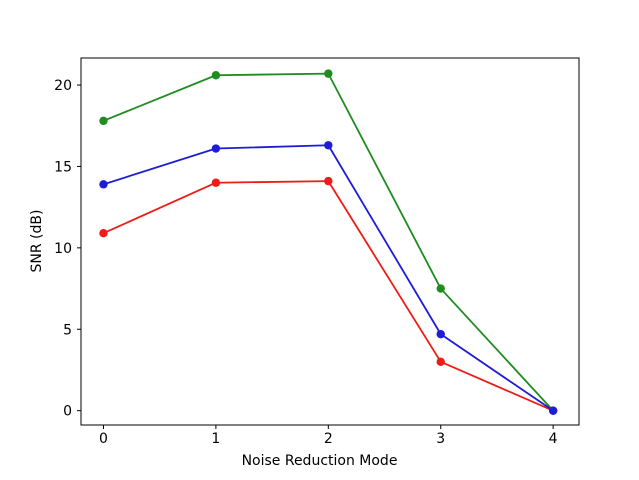 The width and height of the screenshot is (639, 480). What do you see at coordinates (67, 412) in the screenshot?
I see `y-tick-label: 0` at bounding box center [67, 412].